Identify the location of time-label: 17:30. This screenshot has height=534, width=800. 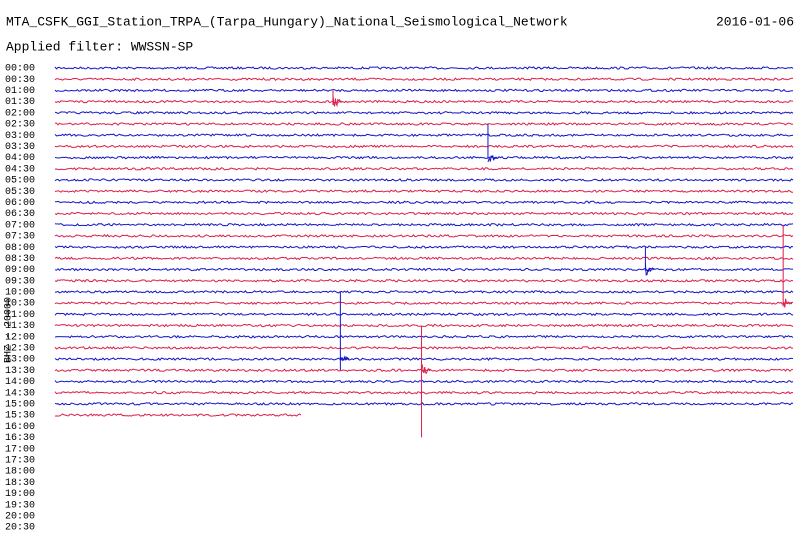
(20, 460).